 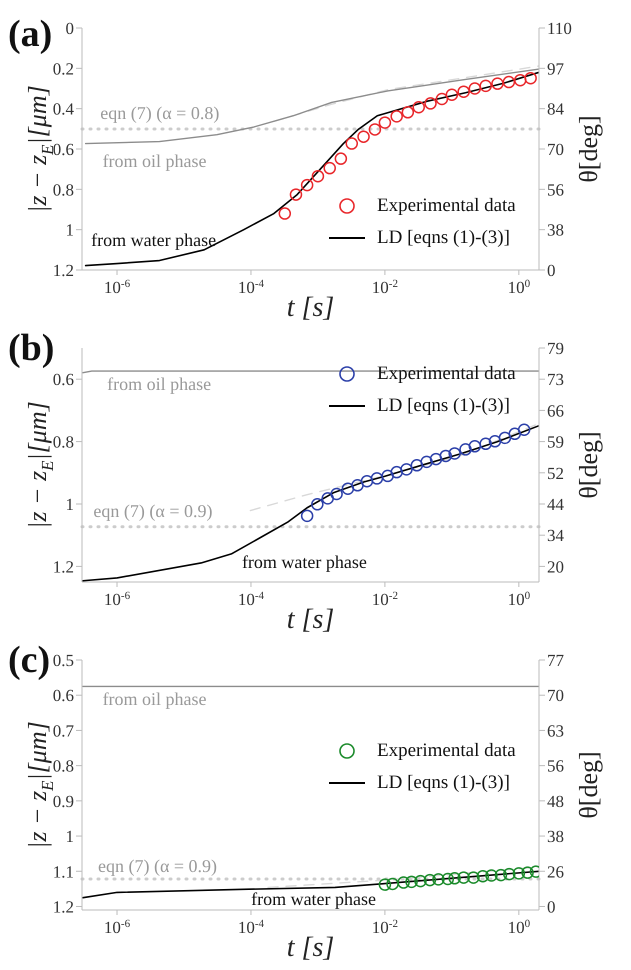 I want to click on y-tick-label: 0.2, so click(x=63, y=68).